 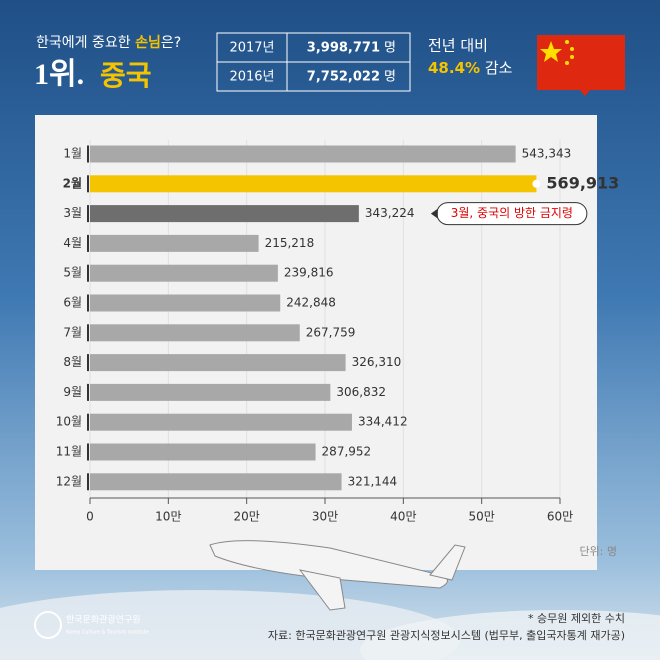 I want to click on y-tick-label: 6월, so click(x=72, y=303).